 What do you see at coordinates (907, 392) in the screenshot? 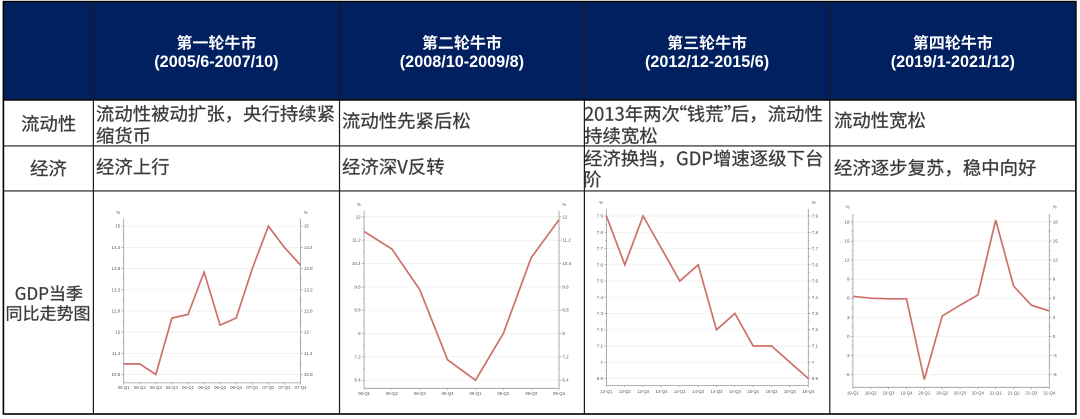
I see `svg-text: 19-Q4` at bounding box center [907, 392].